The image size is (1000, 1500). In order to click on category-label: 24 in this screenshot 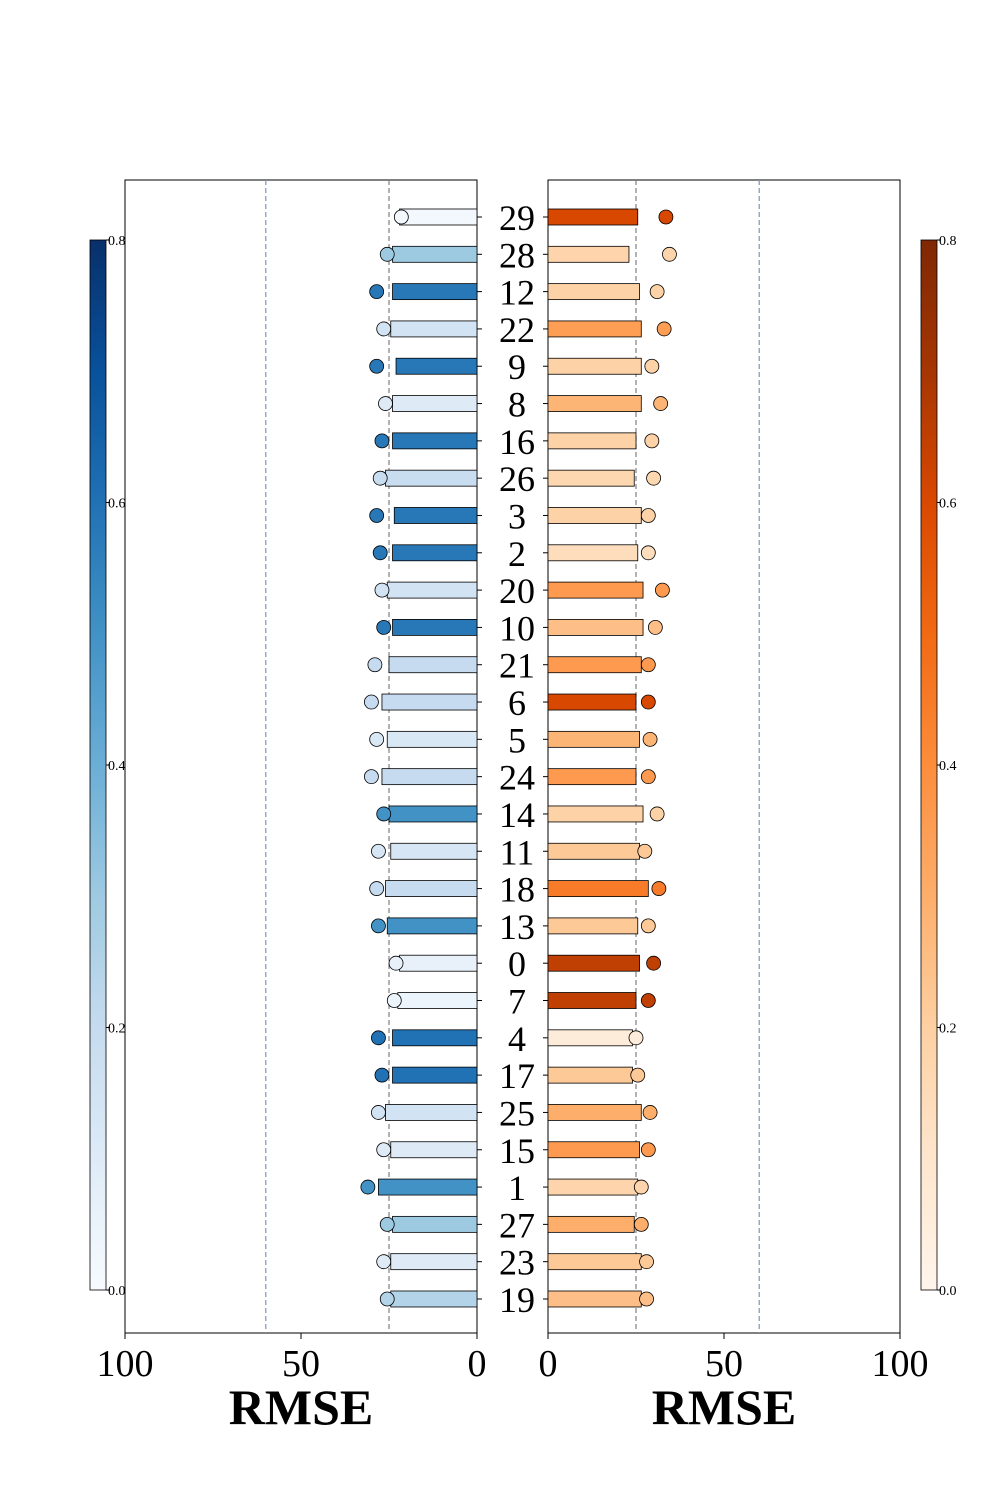, I will do `click(517, 778)`.